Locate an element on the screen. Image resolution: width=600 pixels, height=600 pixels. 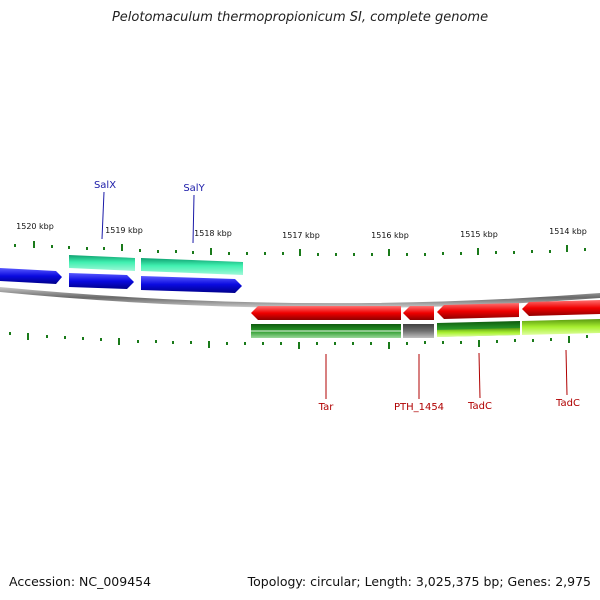
gene-label-text: SalY is located at coordinates (194, 188).